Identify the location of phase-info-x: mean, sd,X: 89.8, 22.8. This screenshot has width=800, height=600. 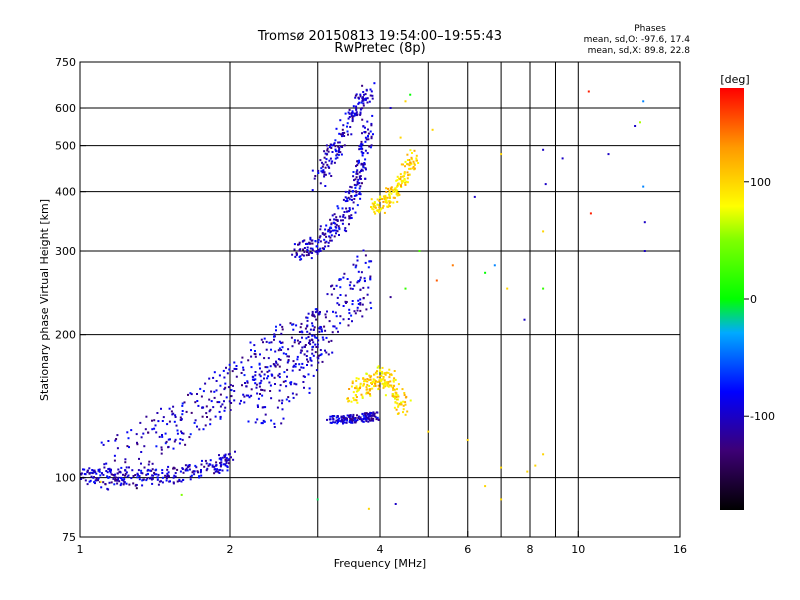
(639, 51).